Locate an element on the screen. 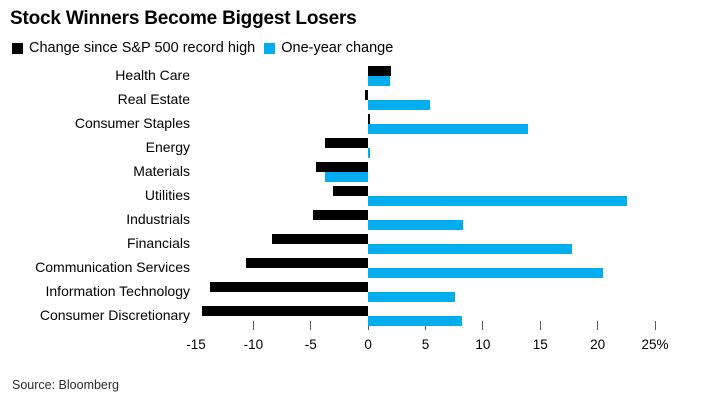  legend-label-one-year-change: One-year change is located at coordinates (337, 48).